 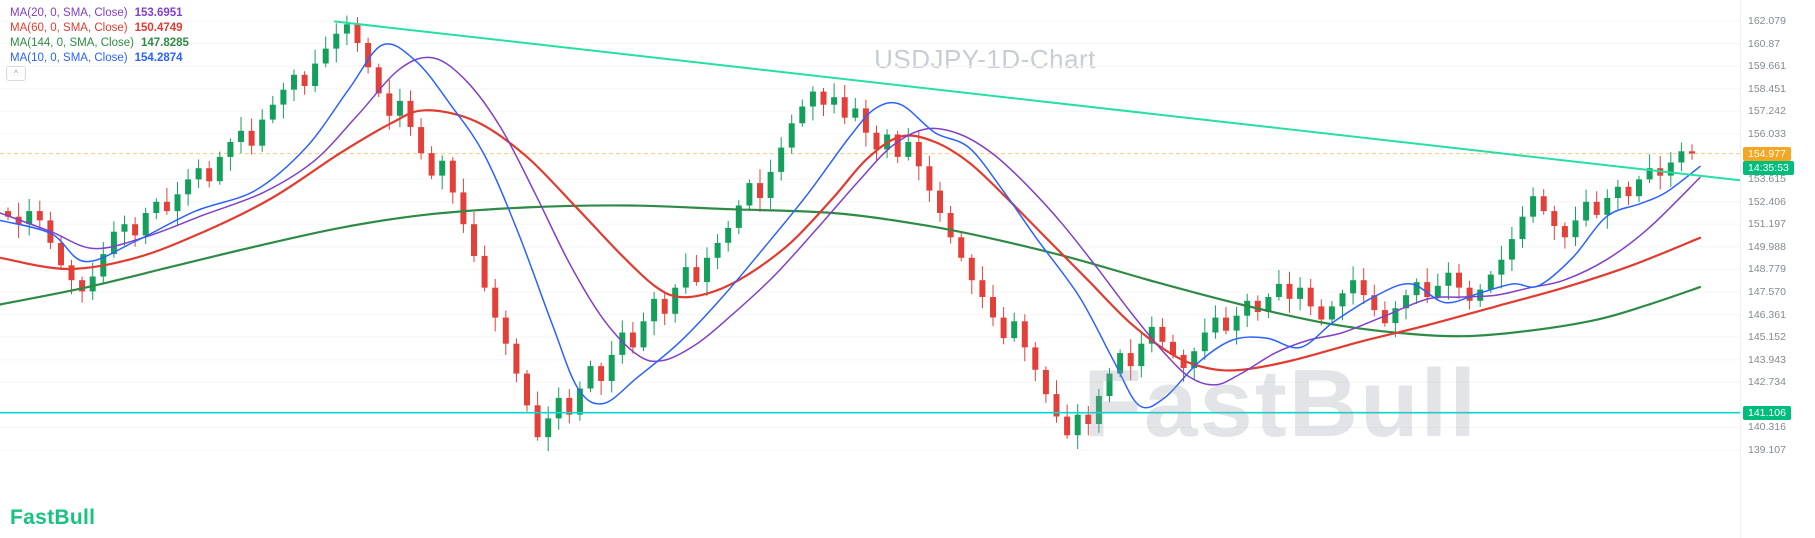 I want to click on price-tick: 157.242, so click(x=1767, y=111).